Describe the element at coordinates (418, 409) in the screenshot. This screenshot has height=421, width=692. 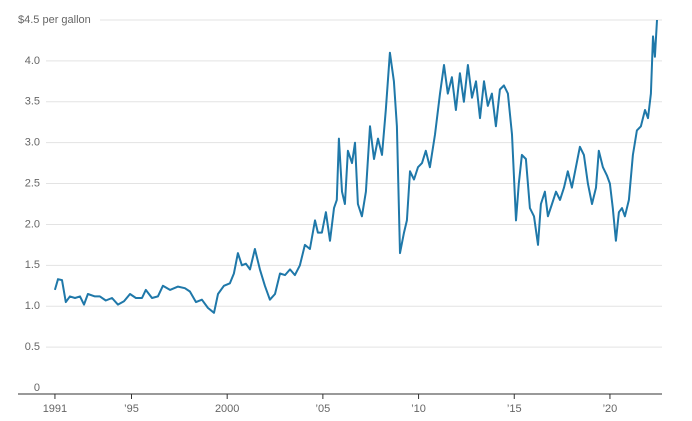
I see `x-tick-label: ’10` at that location.